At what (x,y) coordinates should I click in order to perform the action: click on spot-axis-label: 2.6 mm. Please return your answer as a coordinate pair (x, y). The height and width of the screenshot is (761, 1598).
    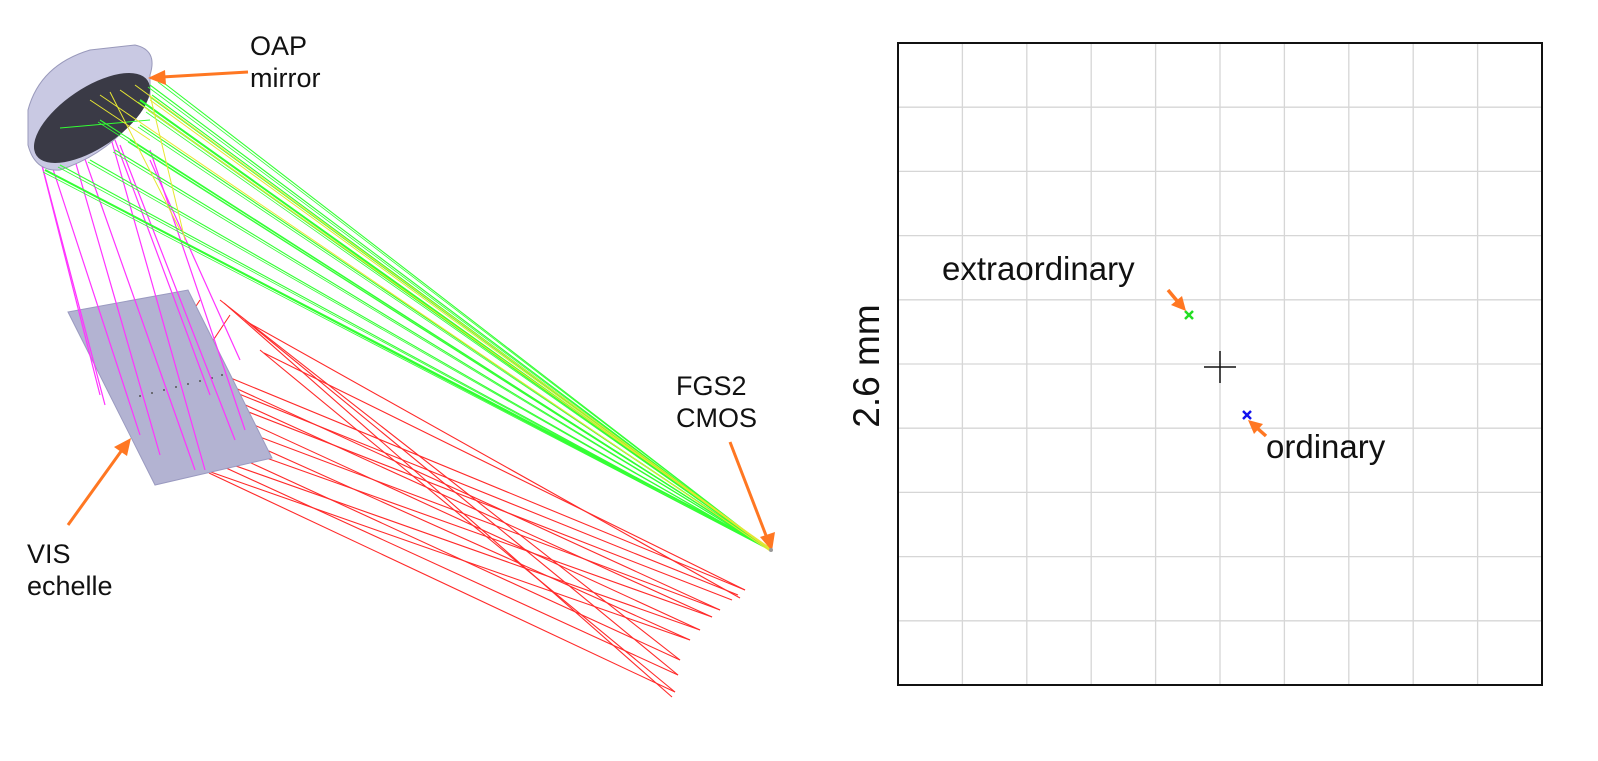
    Looking at the image, I should click on (866, 366).